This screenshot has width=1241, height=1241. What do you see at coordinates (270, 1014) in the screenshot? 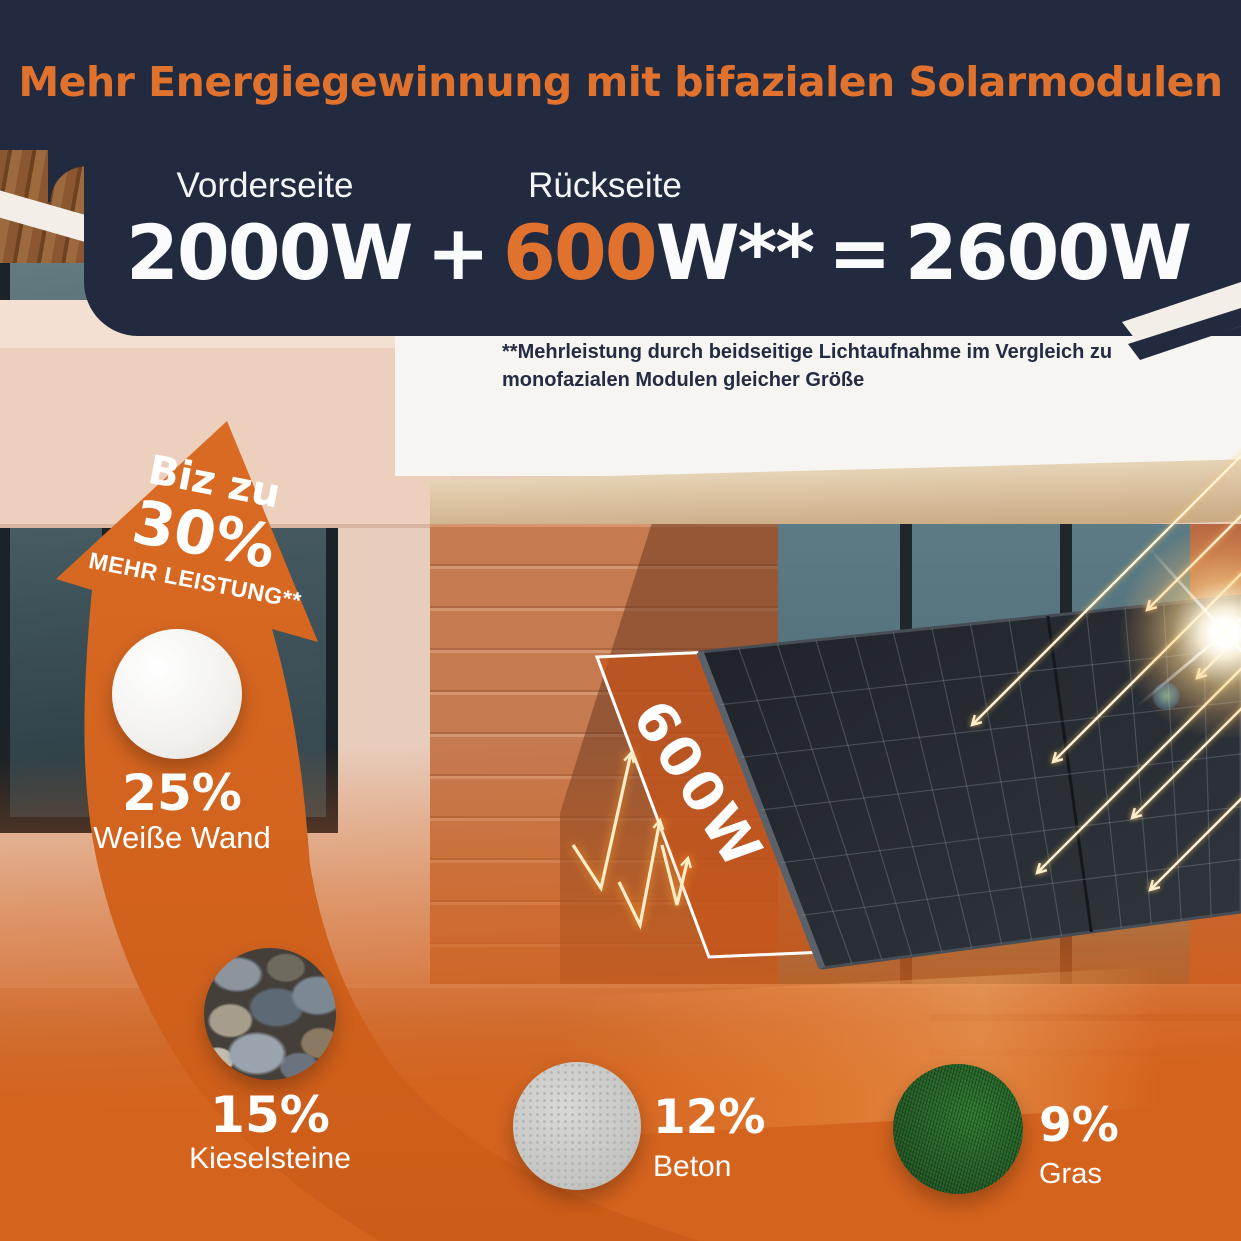
I see `pebbles-swatch` at bounding box center [270, 1014].